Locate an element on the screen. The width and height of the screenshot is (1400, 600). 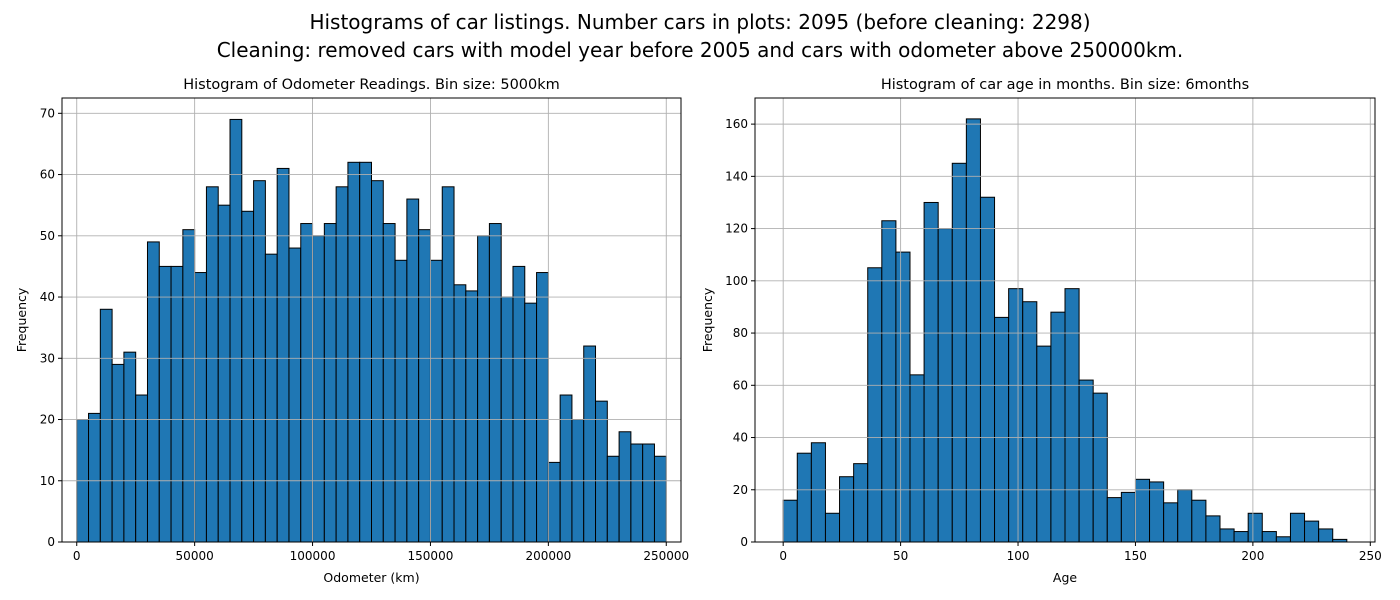
age-x-tick-label: 50 is located at coordinates (900, 556).